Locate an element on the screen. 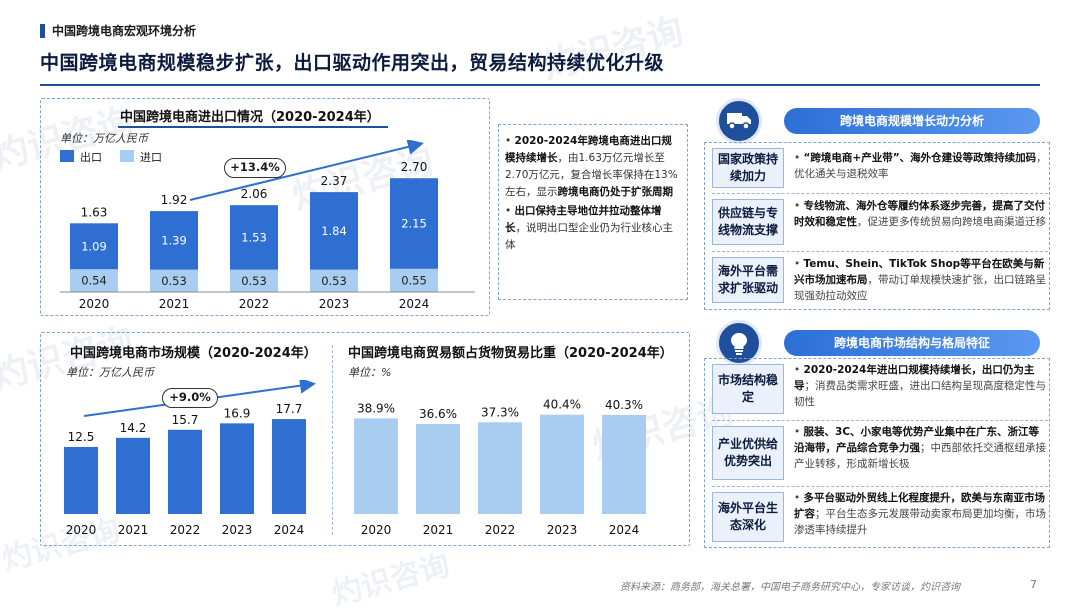 This screenshot has height=608, width=1080. desc-bold: 服装、3C、小家电等优势产业集中在广东、浙江等沿海带，产品综合竞争力强 is located at coordinates (917, 440).